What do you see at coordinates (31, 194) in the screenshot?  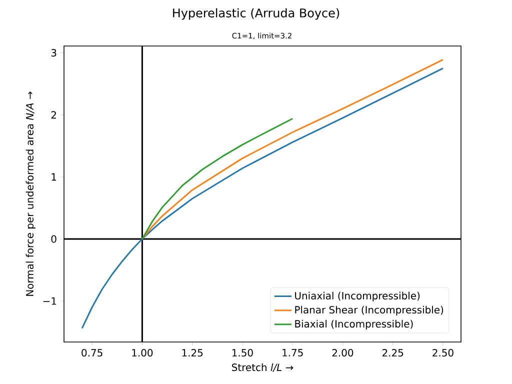 I see `y-axis-title: Normal force per undeformed area N/A →` at bounding box center [31, 194].